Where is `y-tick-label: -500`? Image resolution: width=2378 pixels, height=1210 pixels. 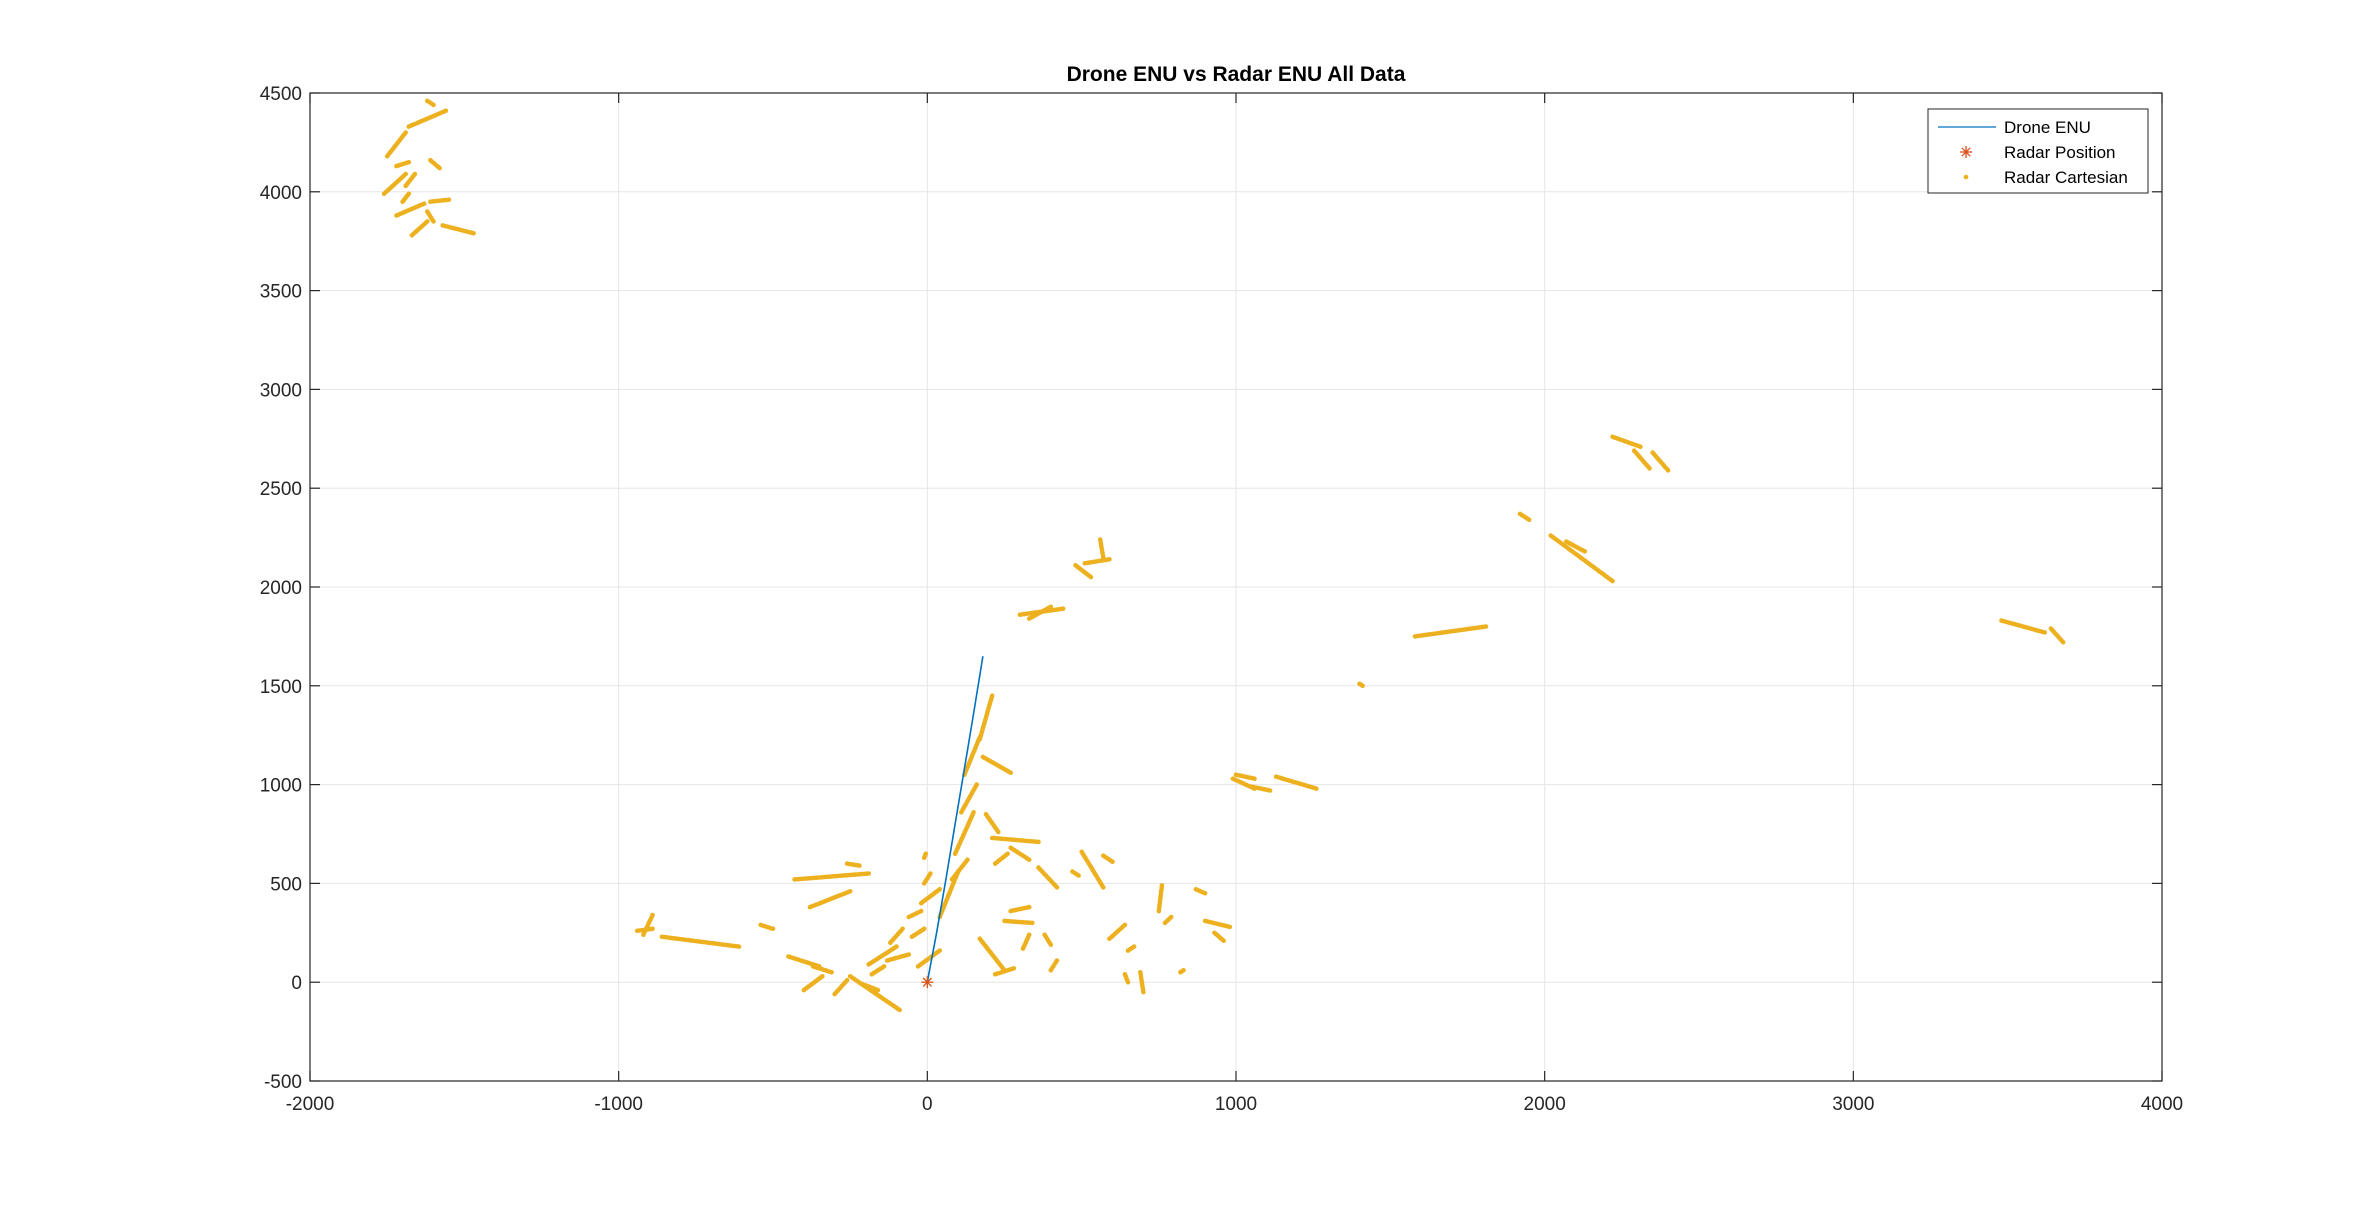 y-tick-label: -500 is located at coordinates (283, 1082).